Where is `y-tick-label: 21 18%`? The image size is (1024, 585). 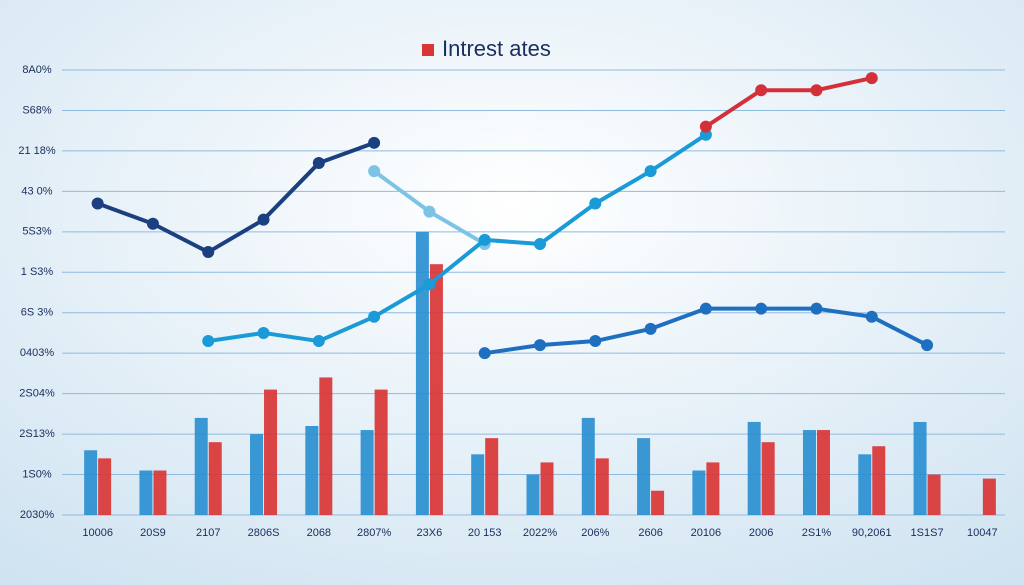 y-tick-label: 21 18% is located at coordinates (37, 151).